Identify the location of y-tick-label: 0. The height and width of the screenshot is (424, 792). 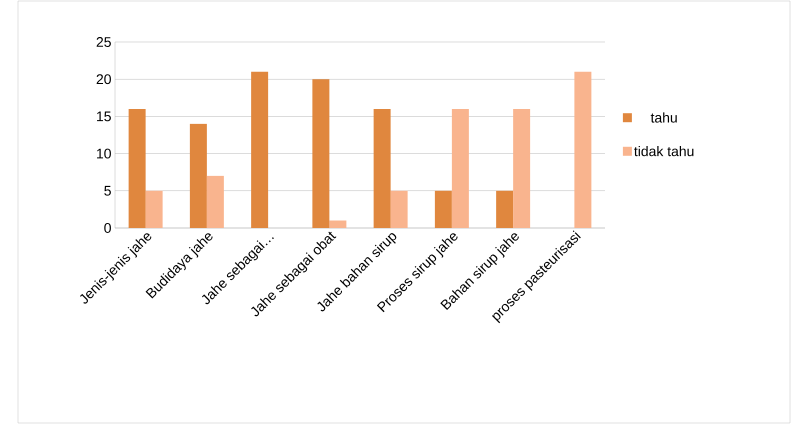
(107, 228).